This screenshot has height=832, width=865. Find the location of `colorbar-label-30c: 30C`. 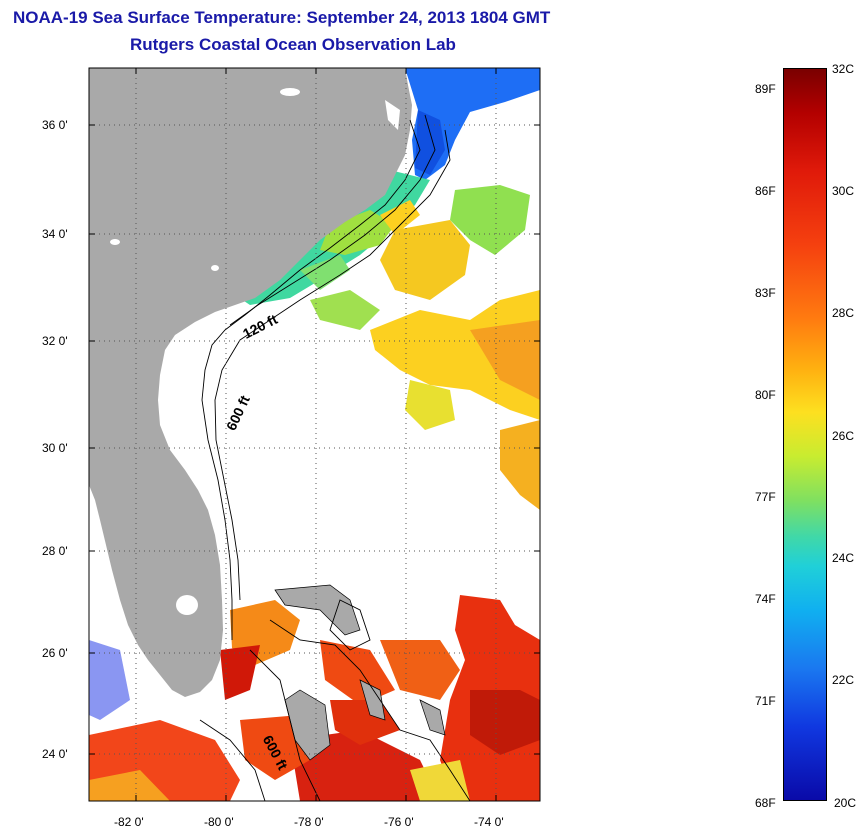

colorbar-label-30c: 30C is located at coordinates (843, 191).